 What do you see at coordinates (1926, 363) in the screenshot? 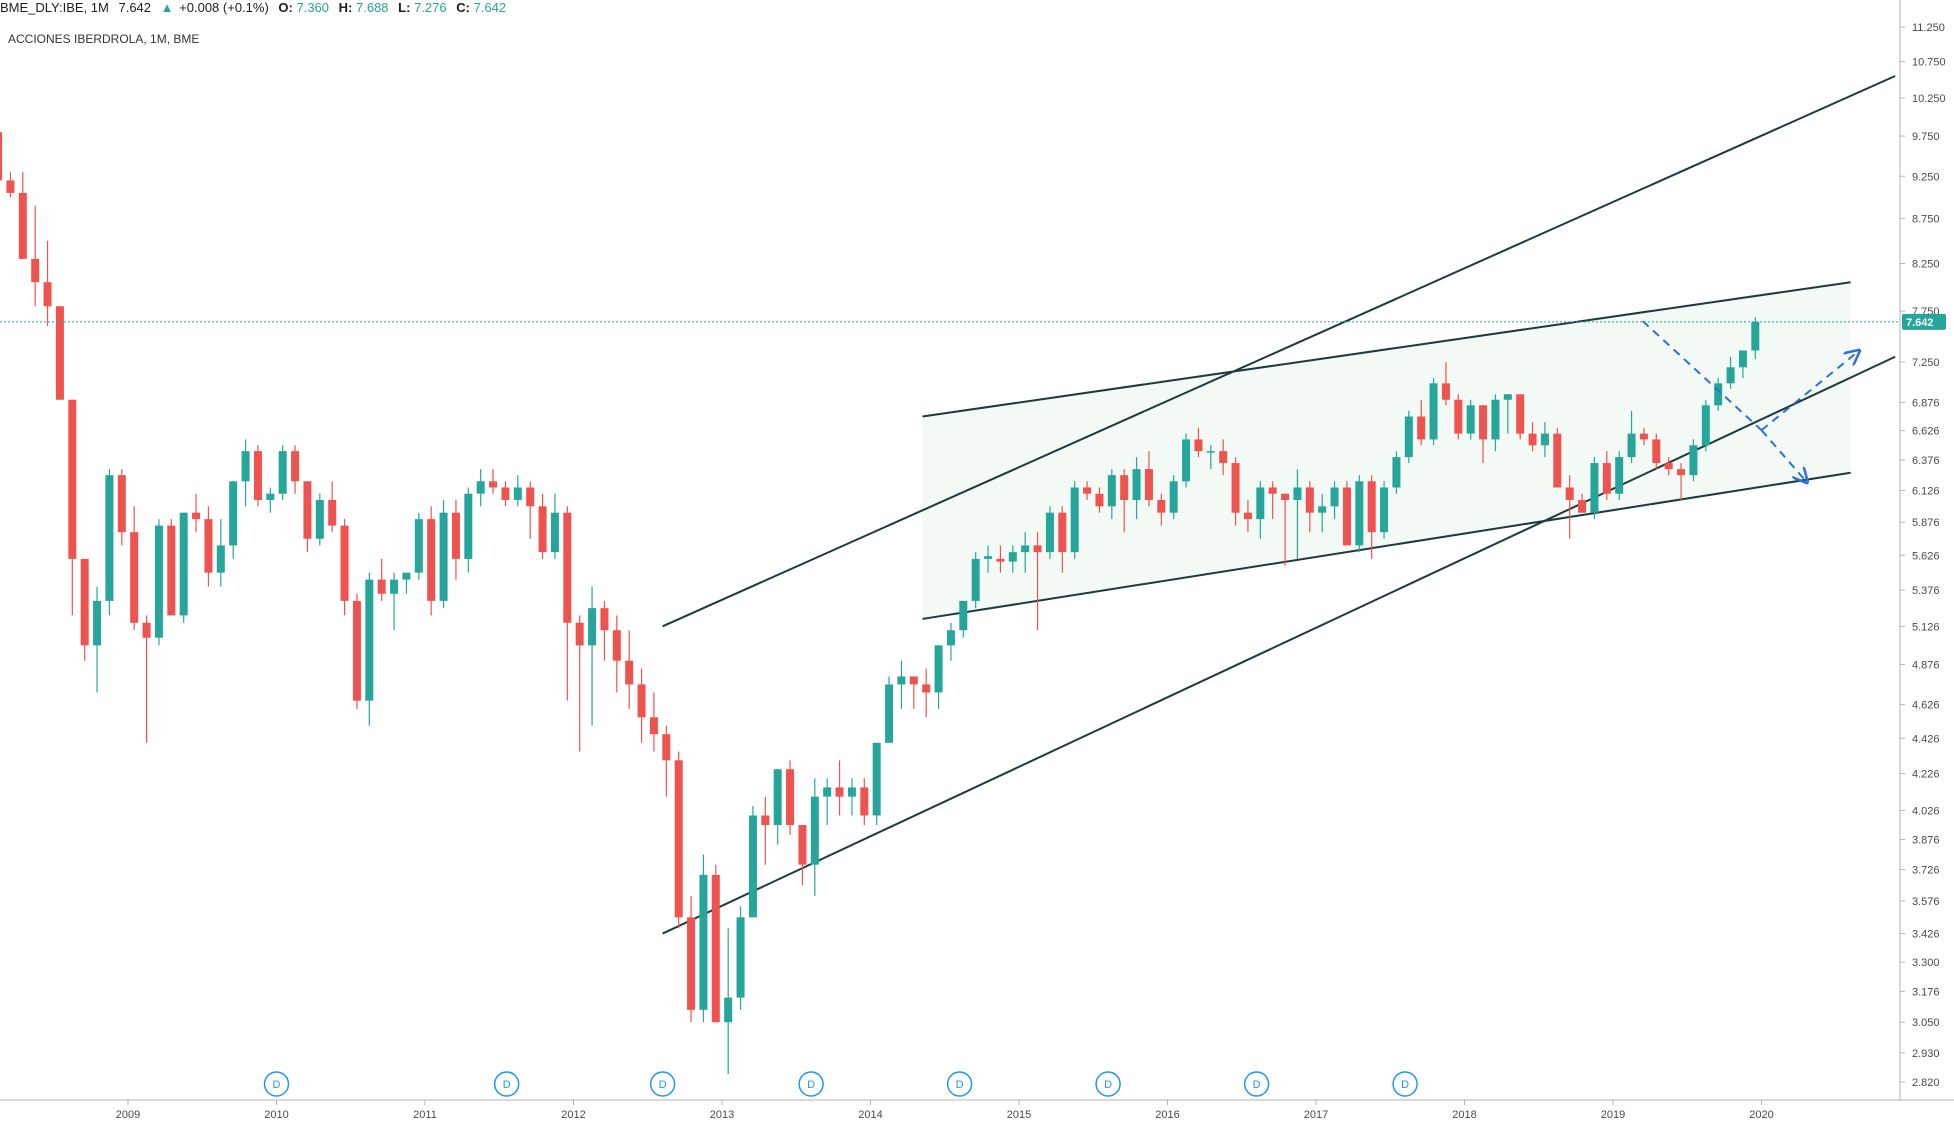
I see `price-tick-label: 7.250` at bounding box center [1926, 363].